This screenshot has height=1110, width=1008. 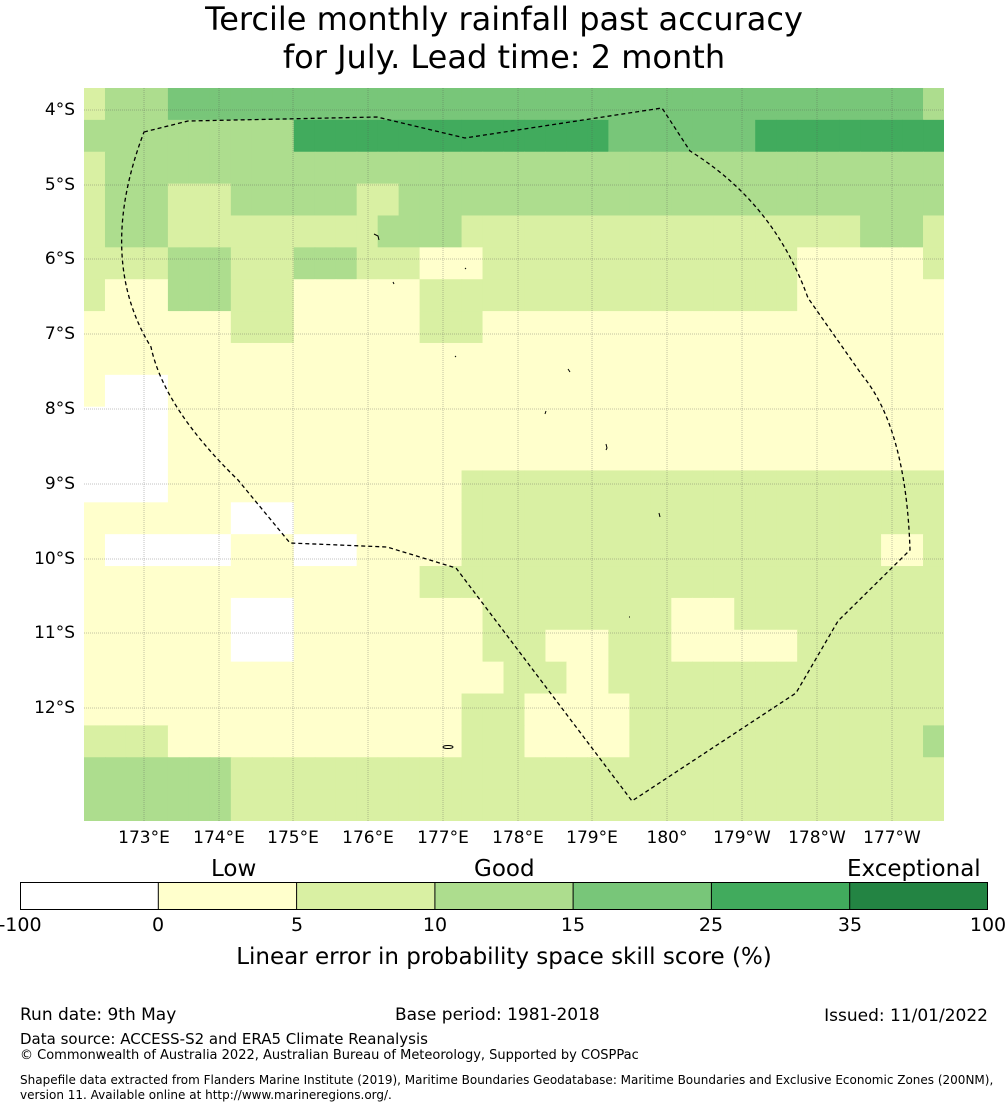 What do you see at coordinates (21, 925) in the screenshot?
I see `colorbar-tick: -100` at bounding box center [21, 925].